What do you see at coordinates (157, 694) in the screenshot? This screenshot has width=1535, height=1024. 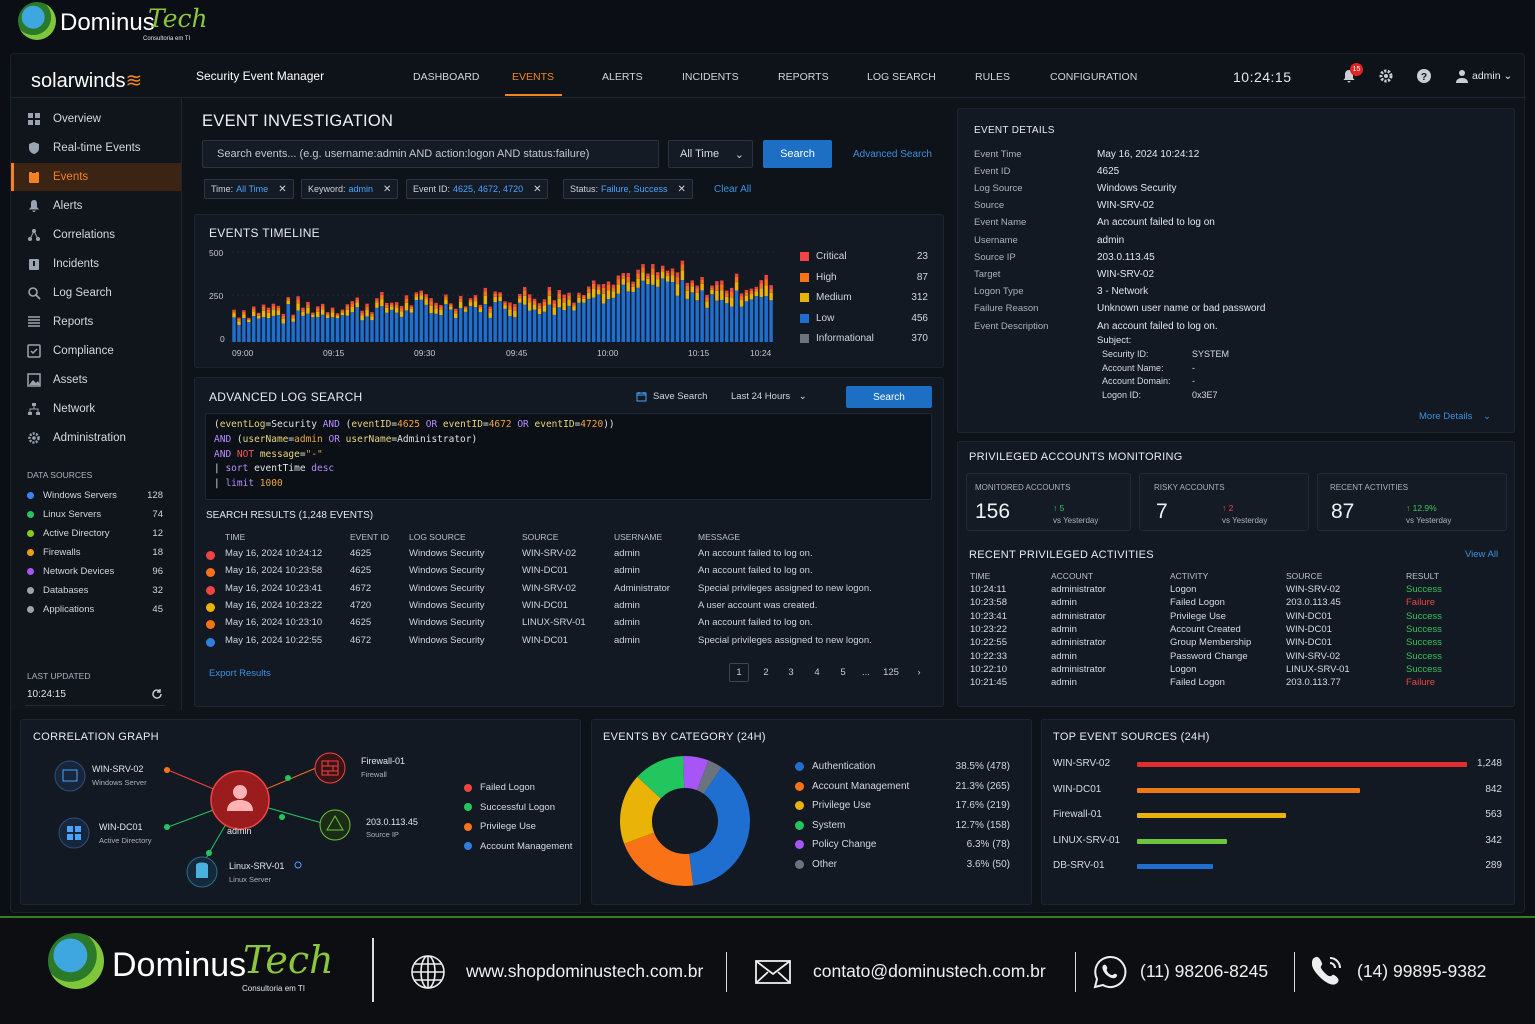 I see `refresh-icon` at bounding box center [157, 694].